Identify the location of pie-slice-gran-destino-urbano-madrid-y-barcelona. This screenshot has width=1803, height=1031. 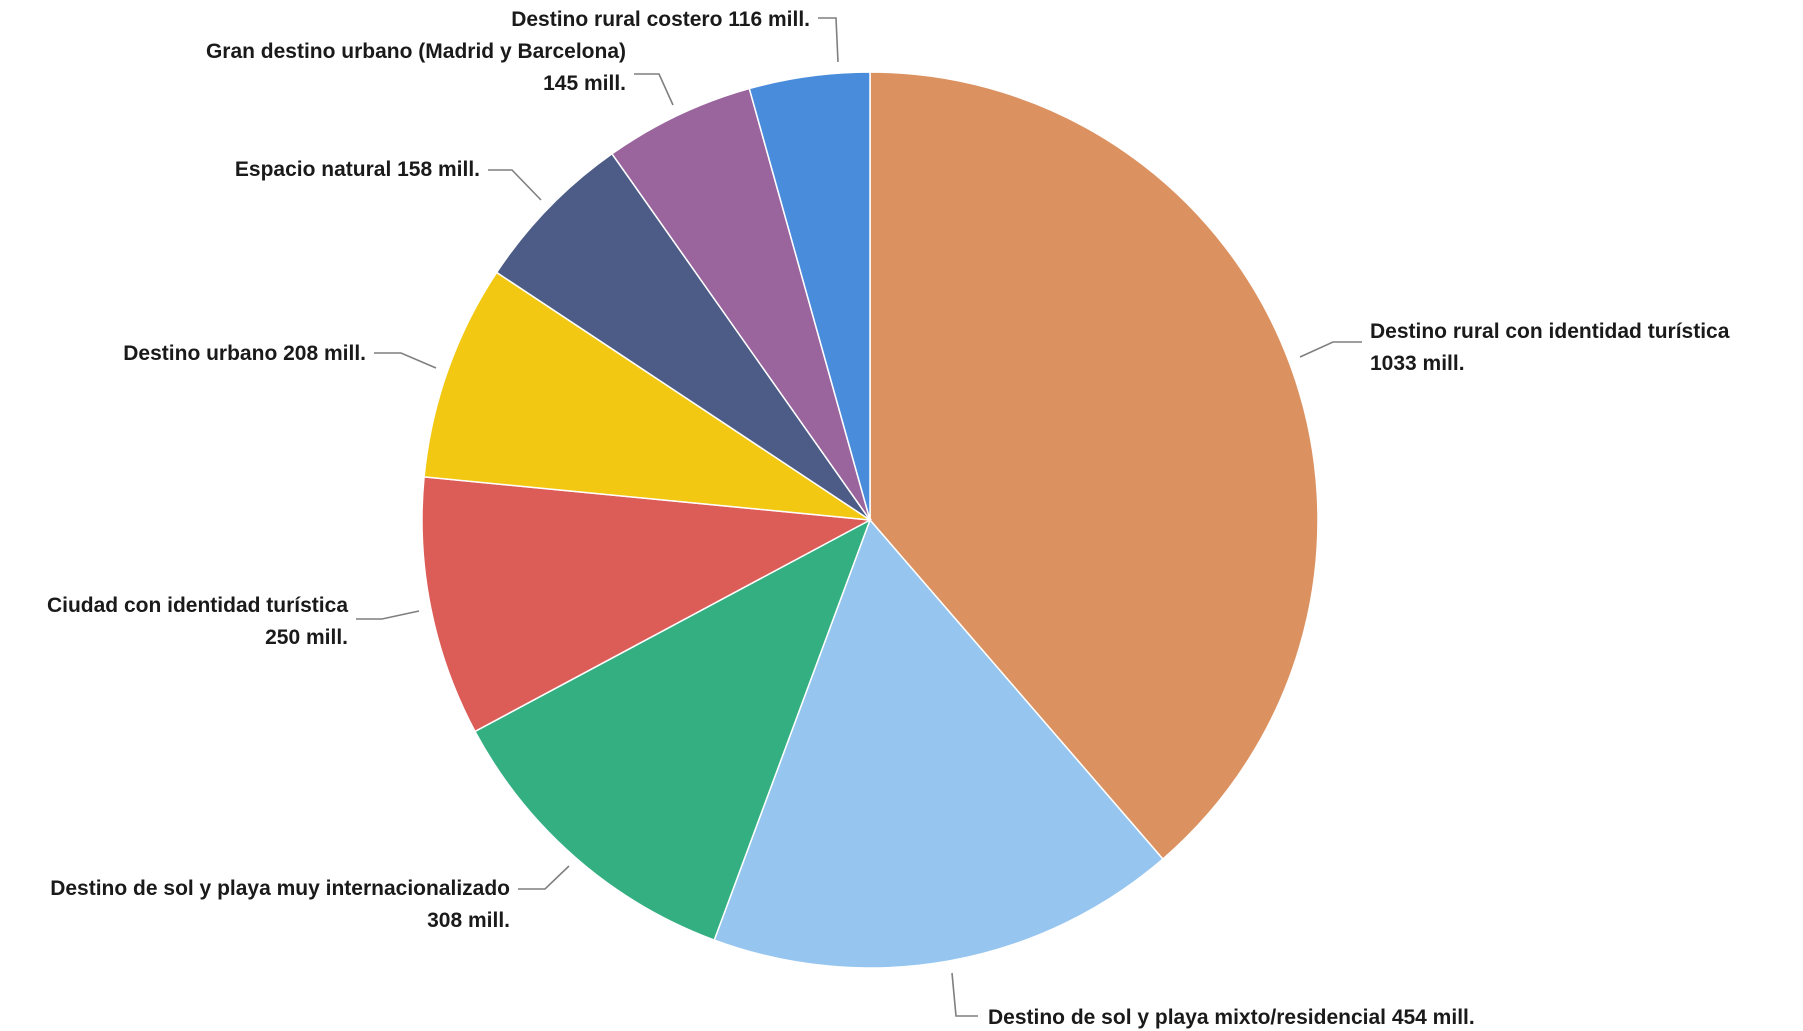
(740, 304).